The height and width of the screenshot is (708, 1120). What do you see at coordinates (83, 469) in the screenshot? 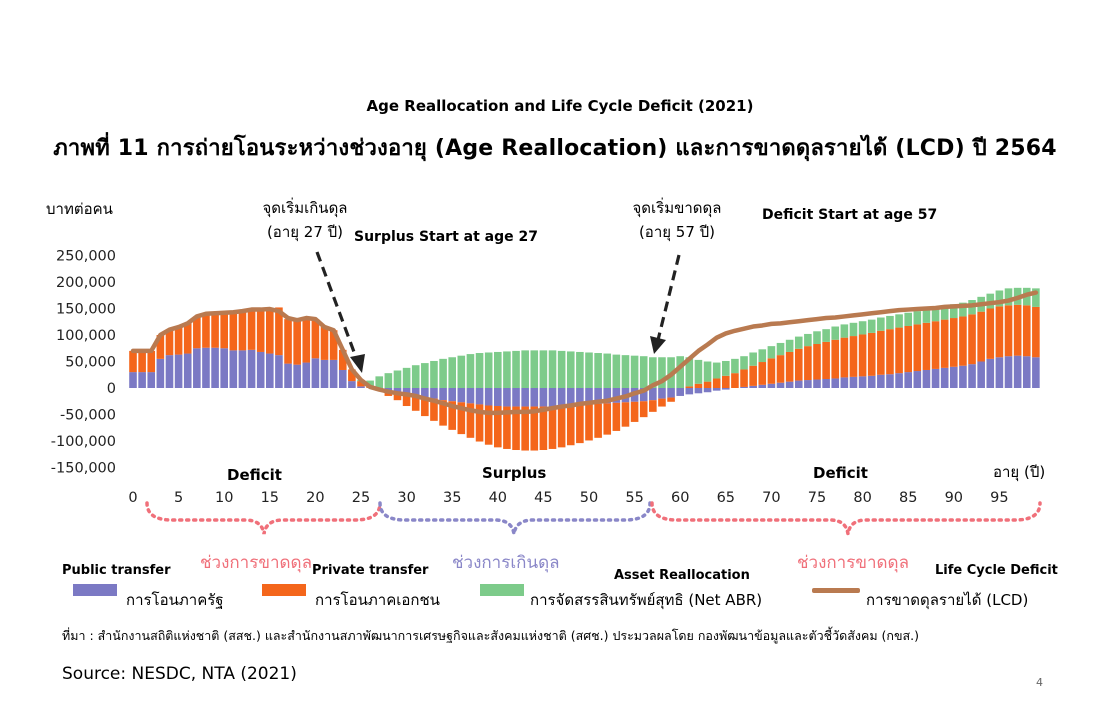
I see `y-tick-label: -150,000` at bounding box center [83, 469].